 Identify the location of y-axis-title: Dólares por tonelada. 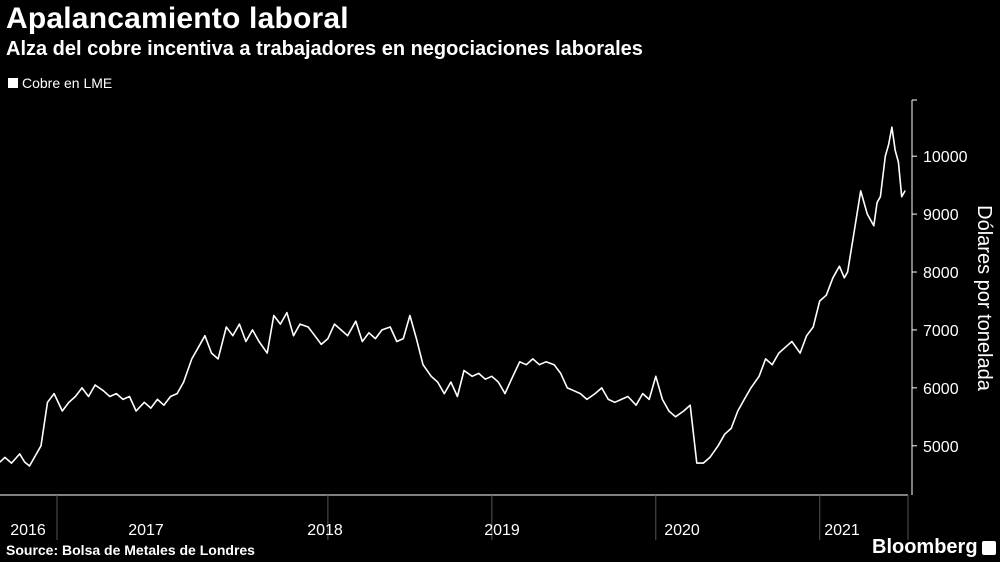
(984, 298).